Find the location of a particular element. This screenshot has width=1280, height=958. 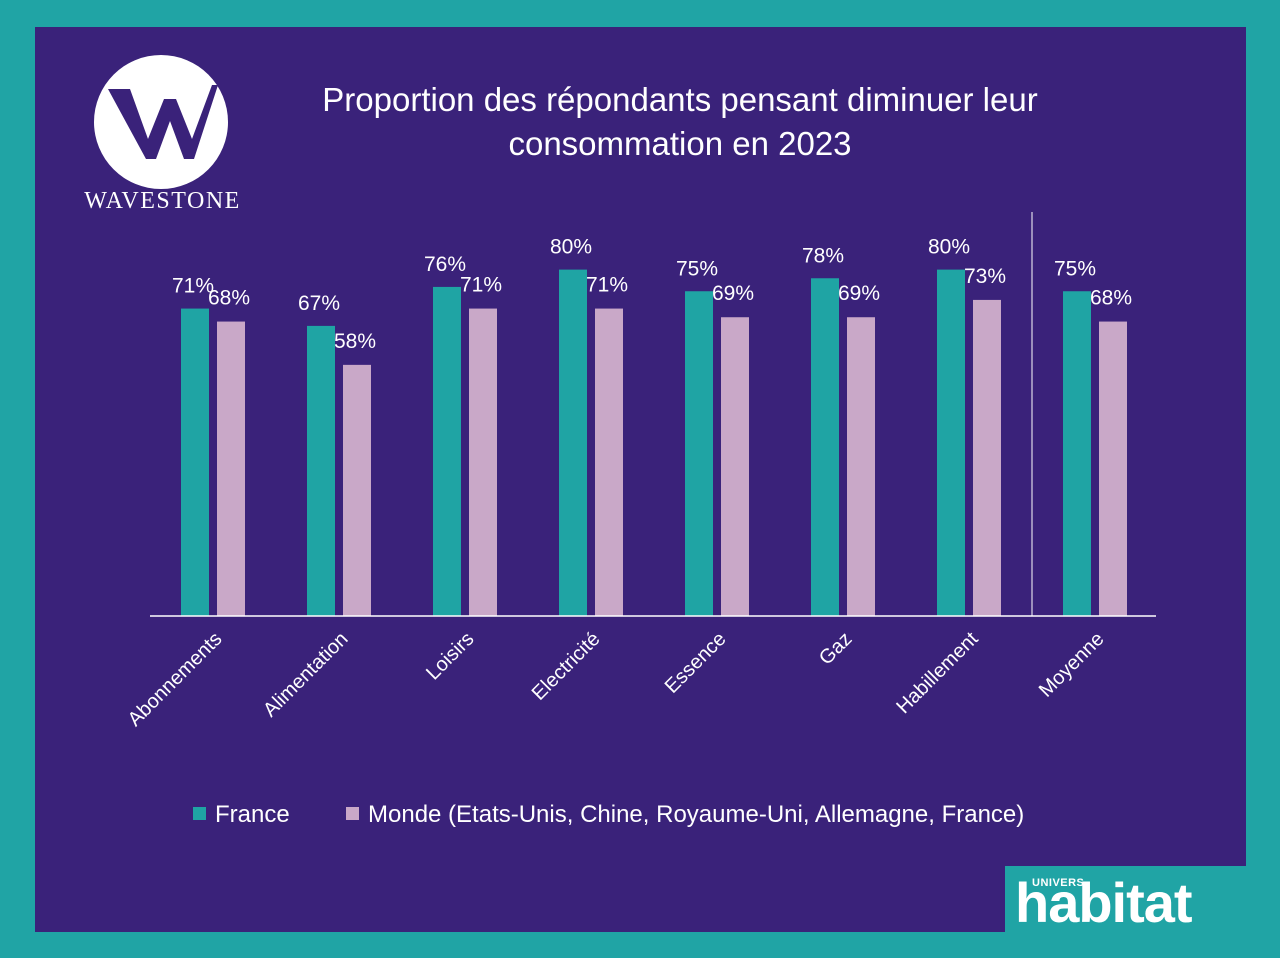

logo-wordmark: WAVESTONE is located at coordinates (162, 201).